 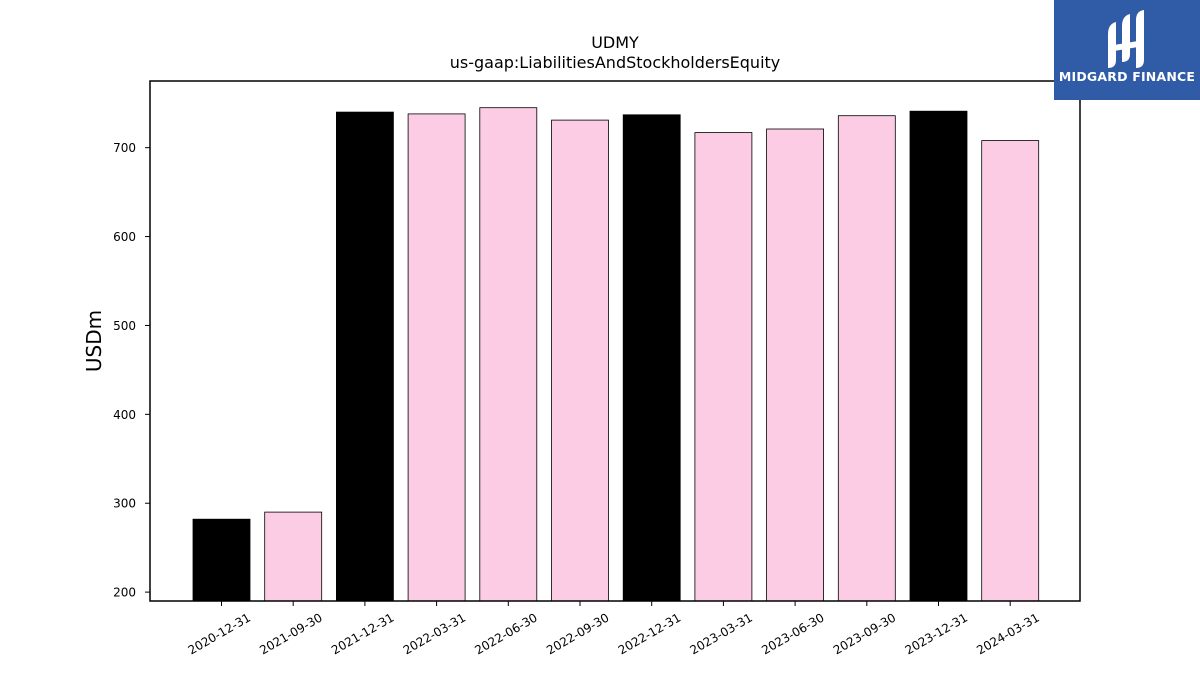 I want to click on y-tick-label: 500, so click(x=124, y=326).